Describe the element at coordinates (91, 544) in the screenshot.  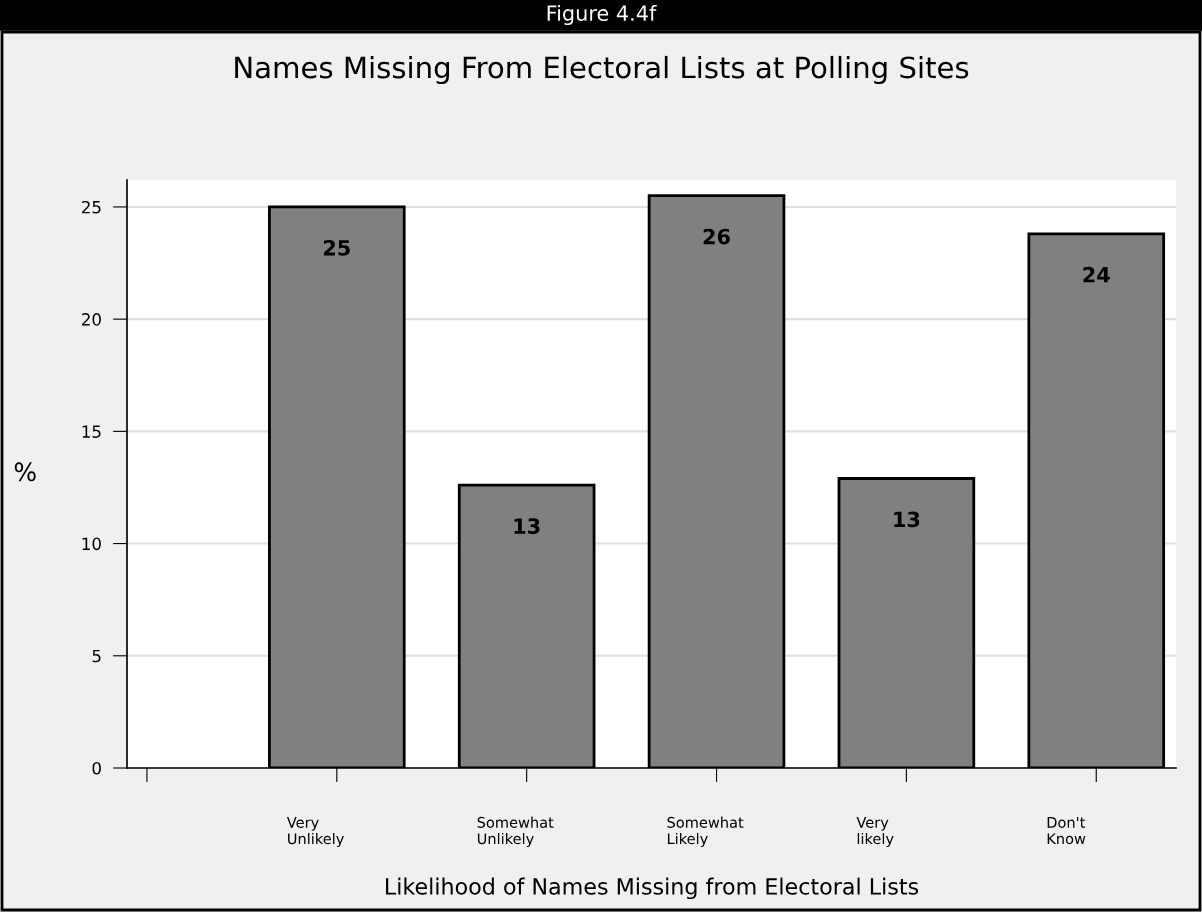
I see `y-tick-label: 10` at that location.